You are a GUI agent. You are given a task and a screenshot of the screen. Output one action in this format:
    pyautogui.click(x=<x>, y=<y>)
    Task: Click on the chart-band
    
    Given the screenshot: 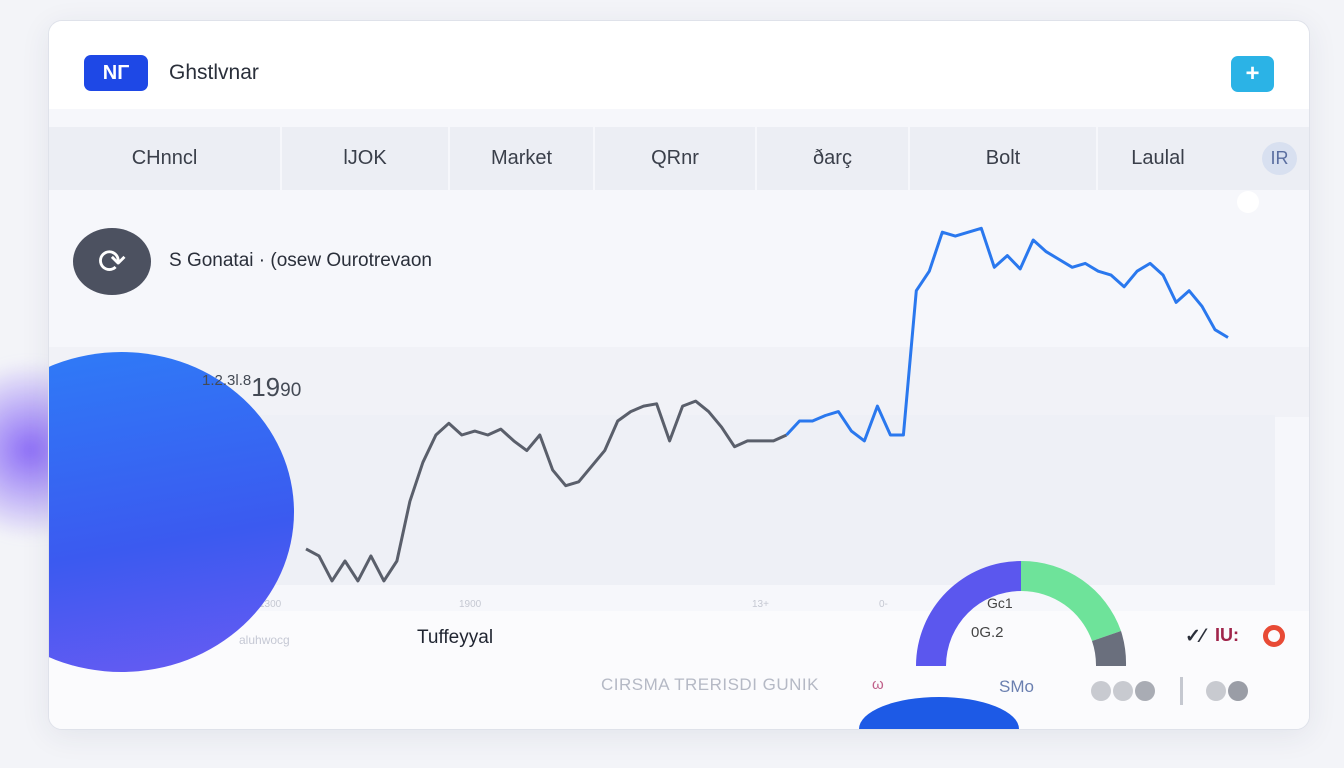 What is the action you would take?
    pyautogui.click(x=679, y=382)
    